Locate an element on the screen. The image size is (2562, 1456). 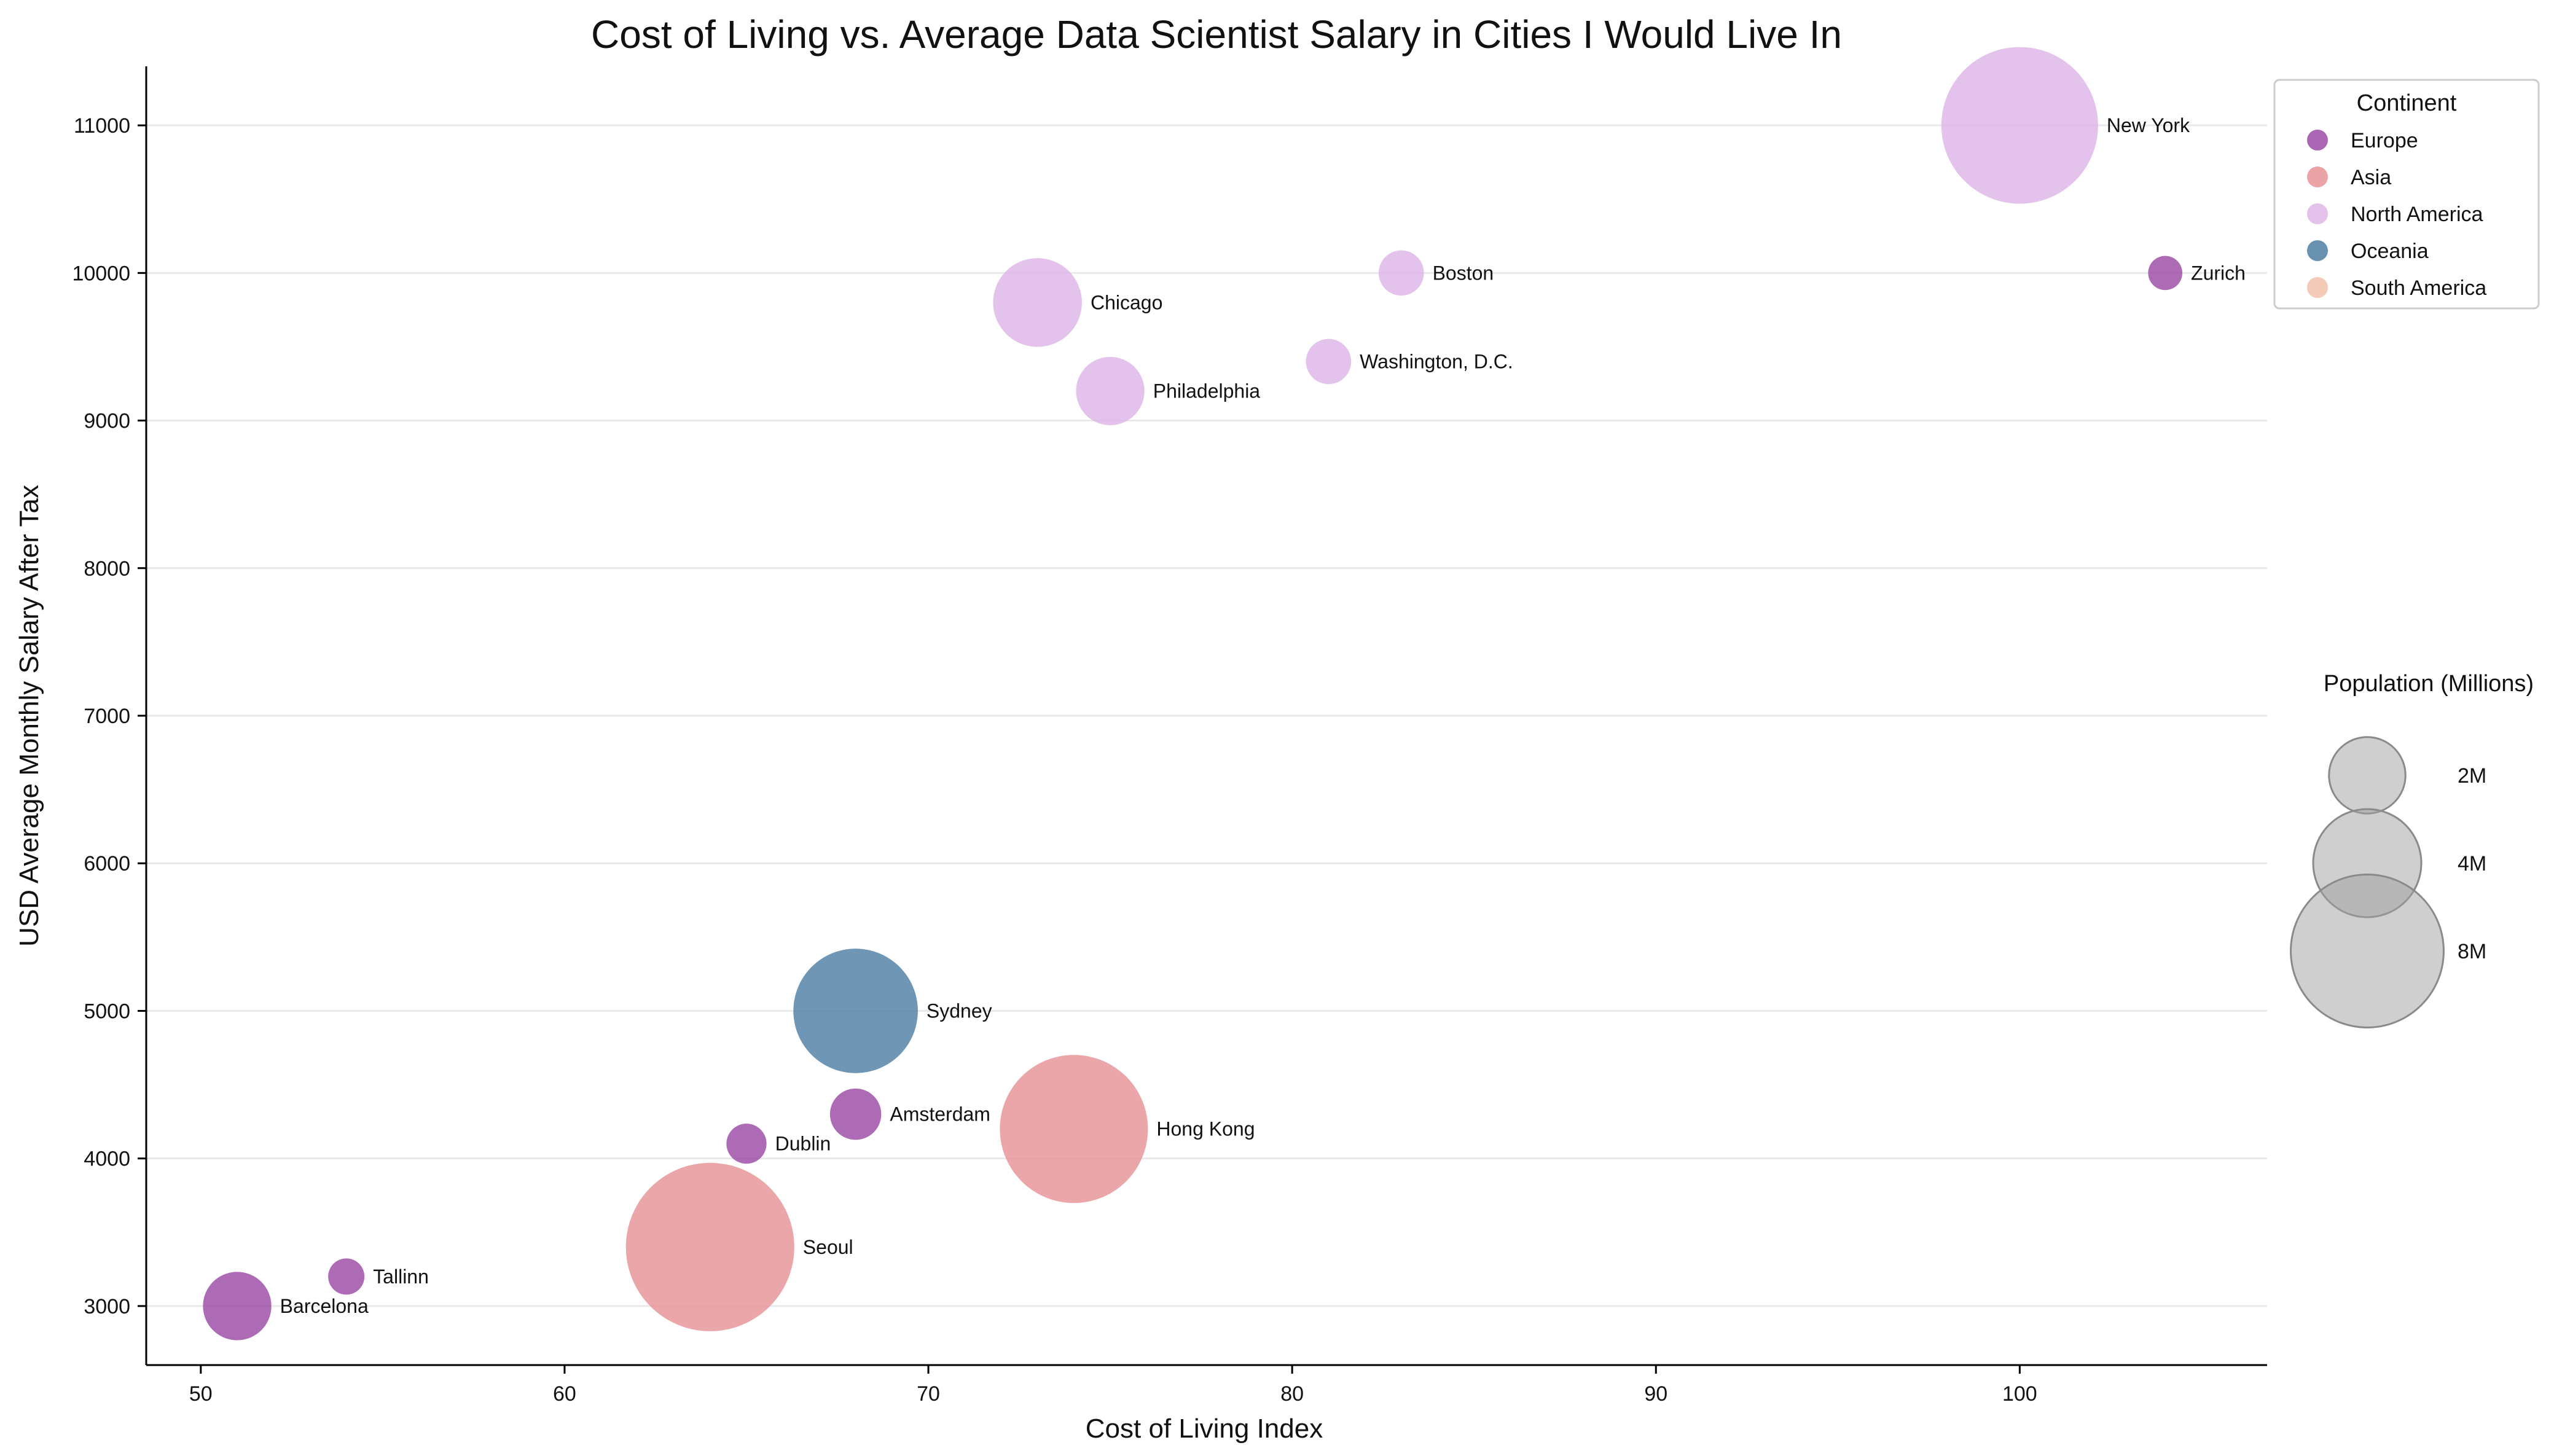
city-label: Zurich is located at coordinates (2218, 273).